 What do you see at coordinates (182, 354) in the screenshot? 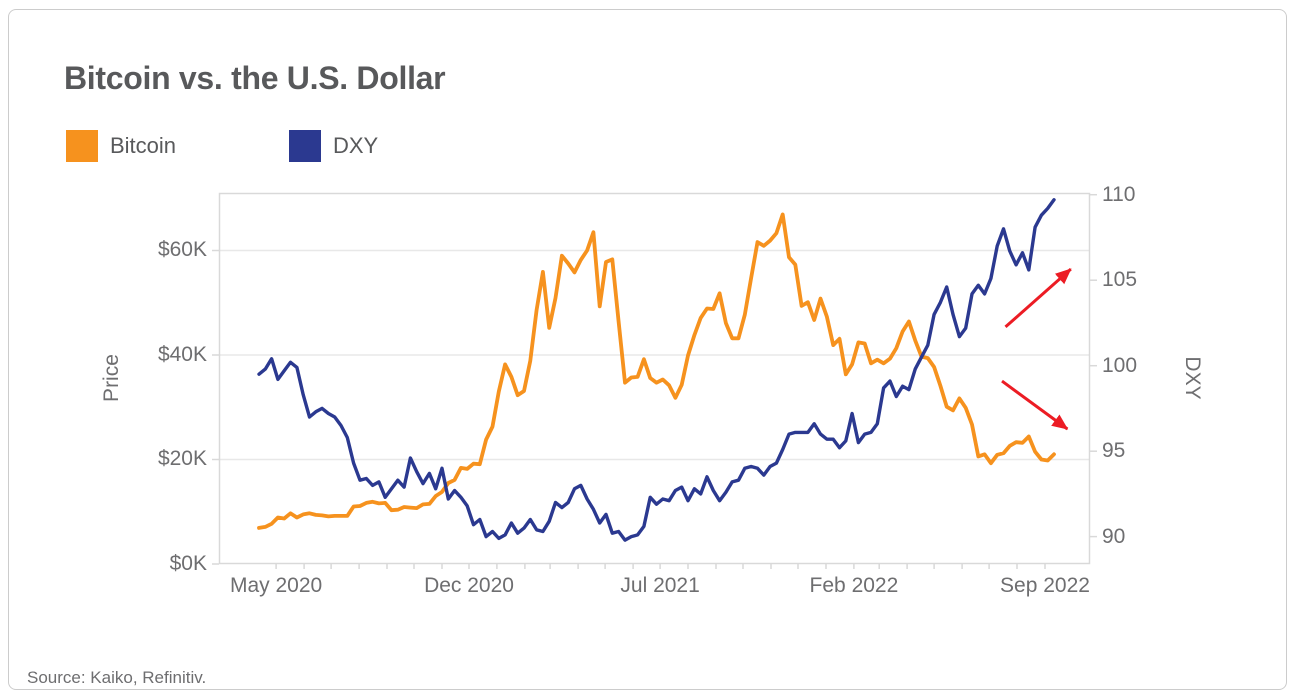
I see `left-axis-tick-label: $40K` at bounding box center [182, 354].